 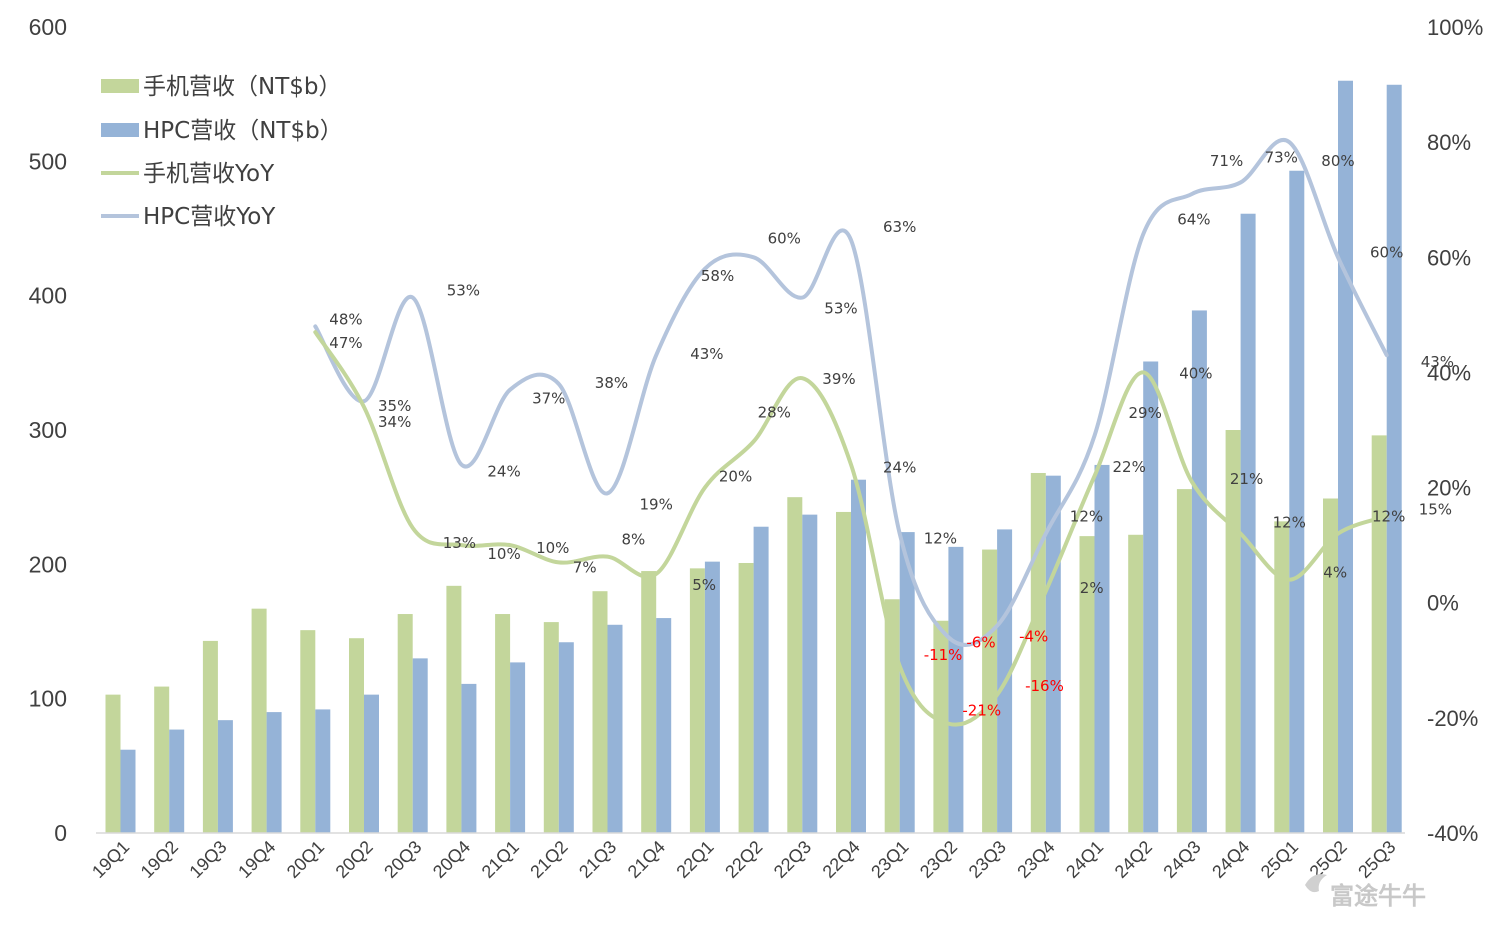 What do you see at coordinates (305, 859) in the screenshot?
I see `x-axis-tick-label: 20Q1` at bounding box center [305, 859].